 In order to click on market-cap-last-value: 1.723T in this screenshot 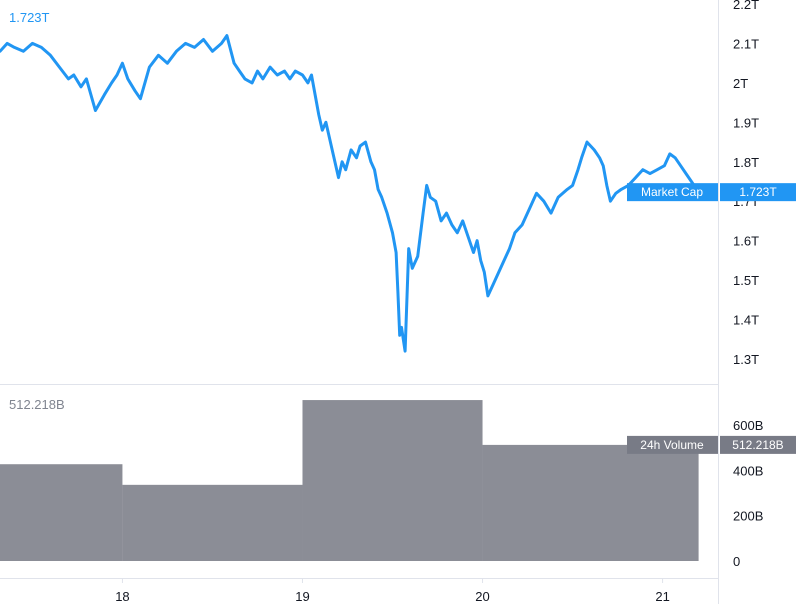, I will do `click(758, 192)`.